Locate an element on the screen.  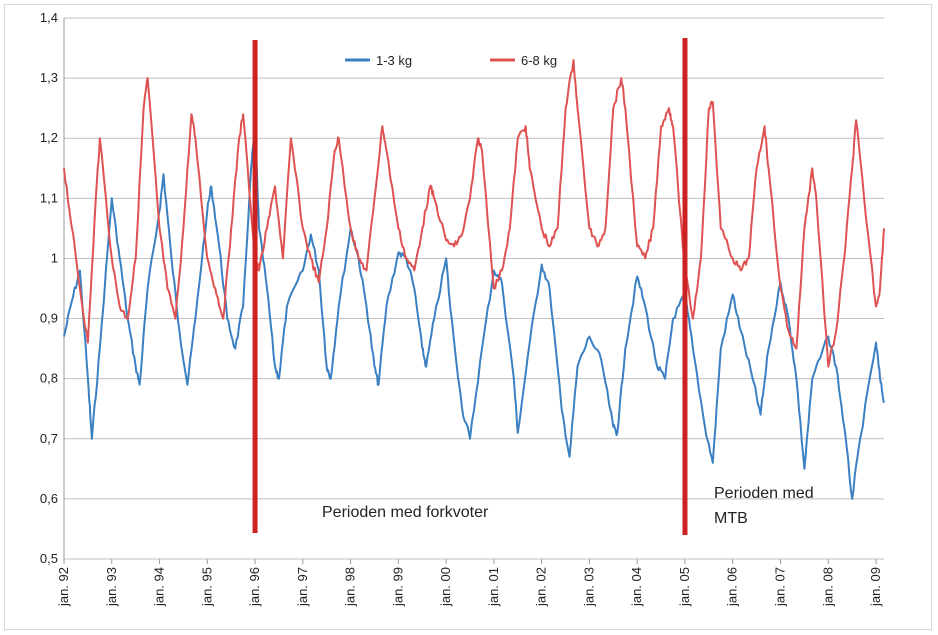
y-tick-label: 1,3 is located at coordinates (49, 77).